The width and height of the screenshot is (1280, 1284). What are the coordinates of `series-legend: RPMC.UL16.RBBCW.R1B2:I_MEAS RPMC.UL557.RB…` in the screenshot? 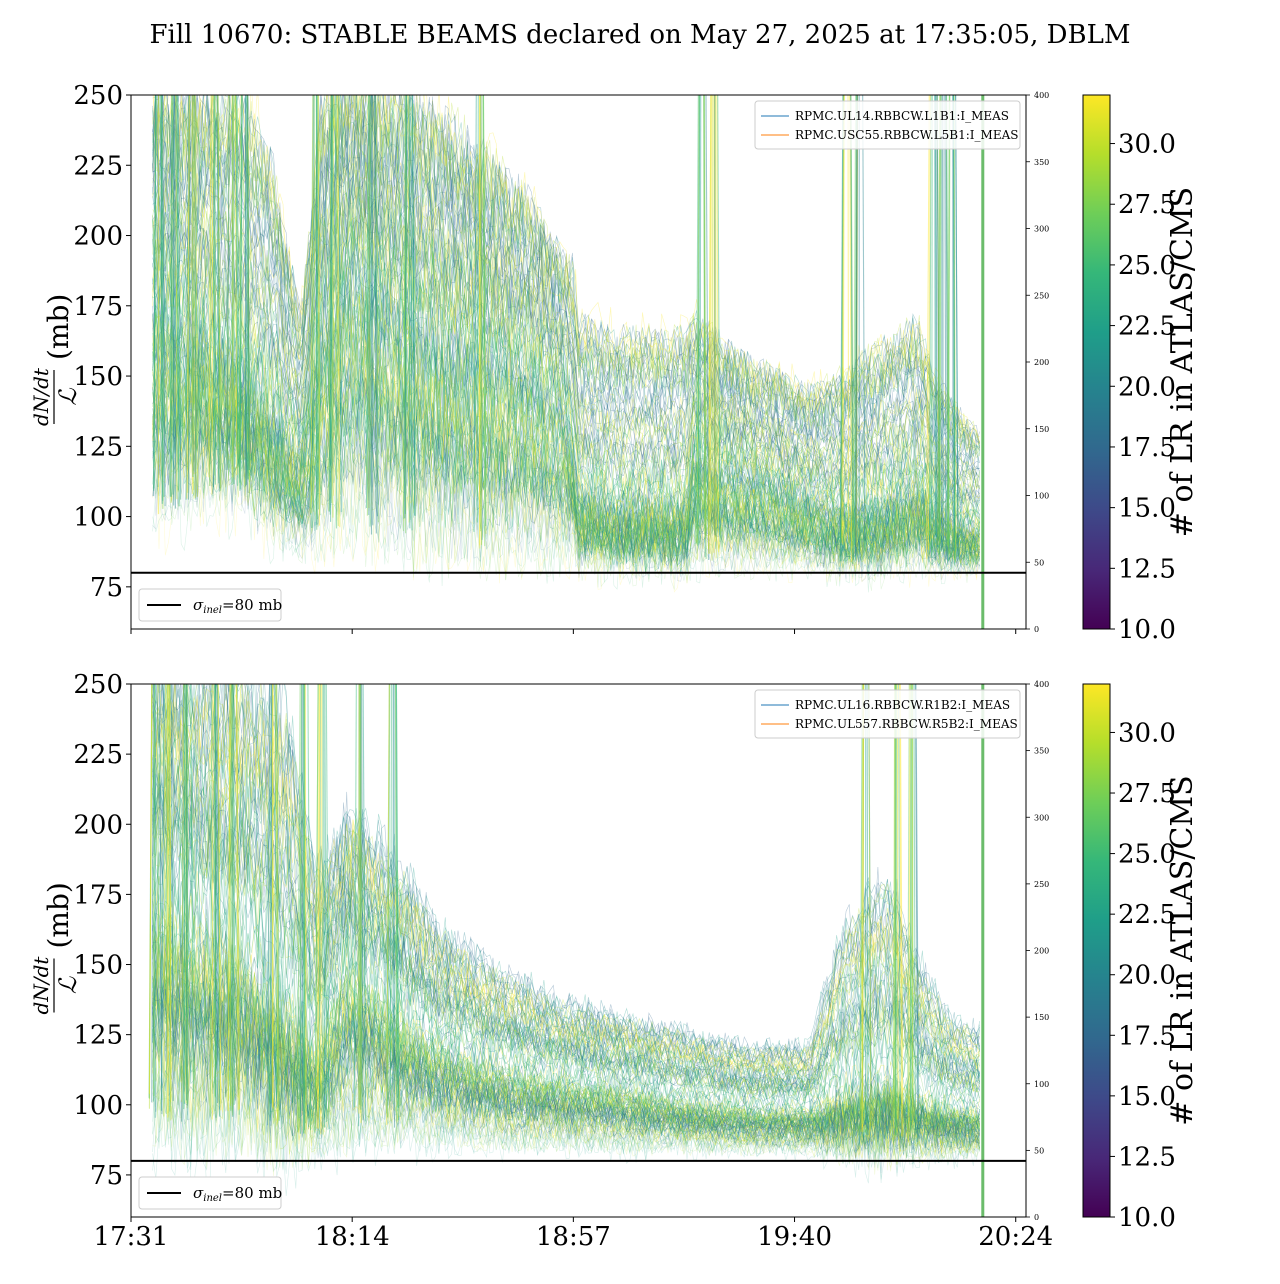 It's located at (887, 714).